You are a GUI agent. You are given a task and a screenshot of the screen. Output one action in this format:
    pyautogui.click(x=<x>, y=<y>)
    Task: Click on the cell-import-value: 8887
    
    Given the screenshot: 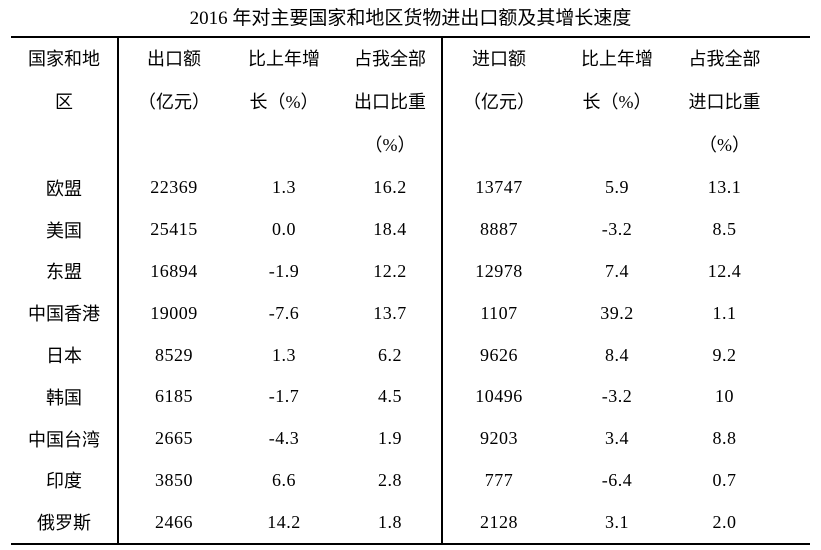 What is the action you would take?
    pyautogui.click(x=499, y=229)
    